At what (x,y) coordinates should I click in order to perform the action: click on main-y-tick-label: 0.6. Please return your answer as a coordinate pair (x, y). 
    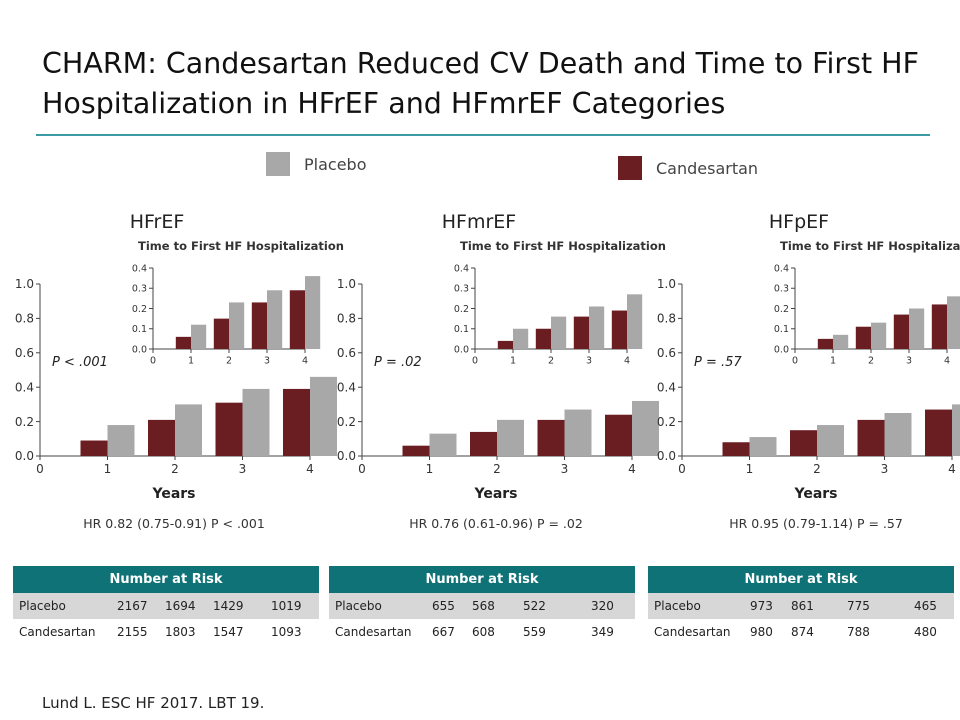
    Looking at the image, I should click on (666, 353).